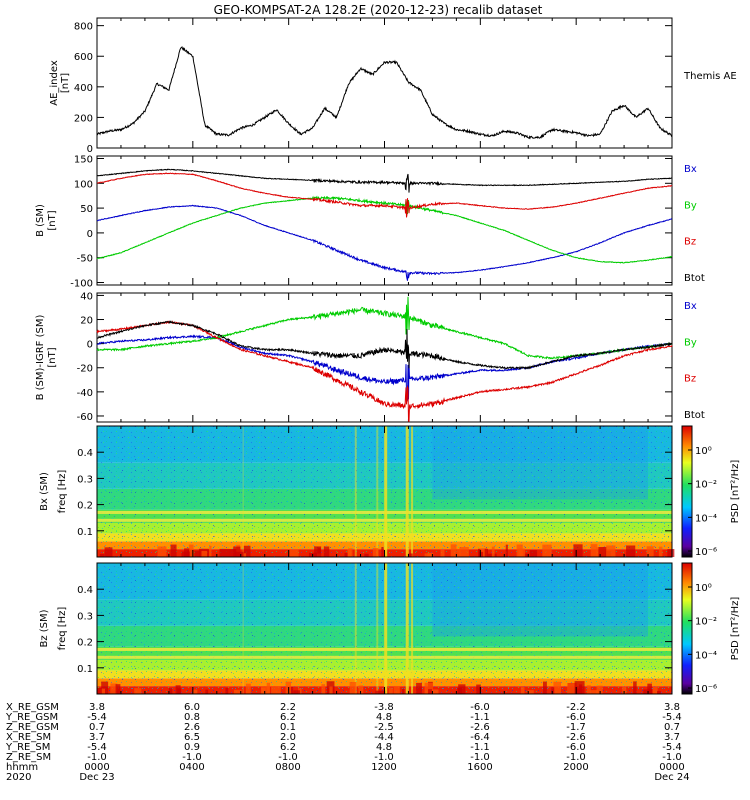 The width and height of the screenshot is (750, 800). Describe the element at coordinates (54, 83) in the screenshot. I see `y-axis-label: AE_index` at that location.